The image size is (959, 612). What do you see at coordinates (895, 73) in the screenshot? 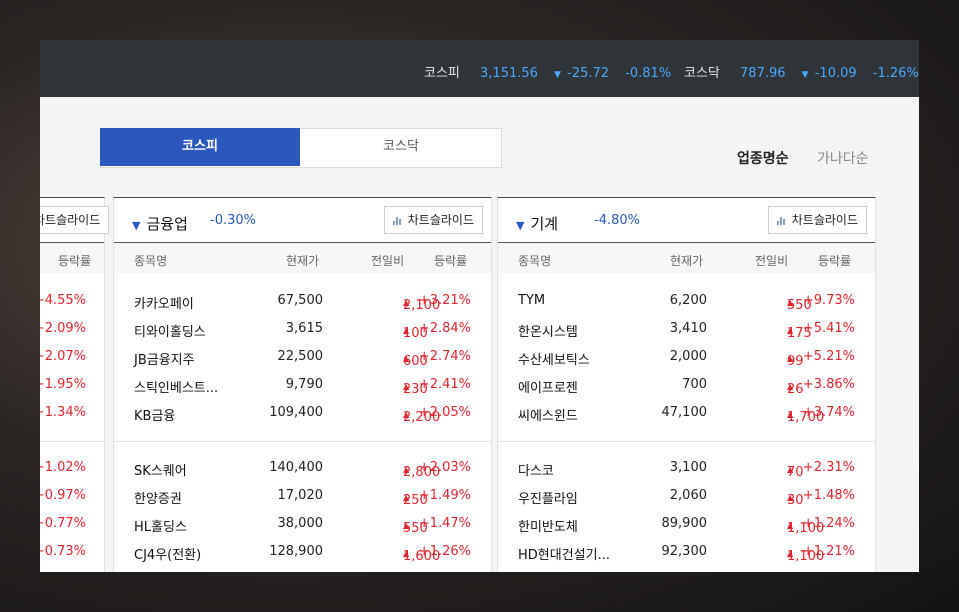
I see `kosdaq-rate: -1.26%` at bounding box center [895, 73].